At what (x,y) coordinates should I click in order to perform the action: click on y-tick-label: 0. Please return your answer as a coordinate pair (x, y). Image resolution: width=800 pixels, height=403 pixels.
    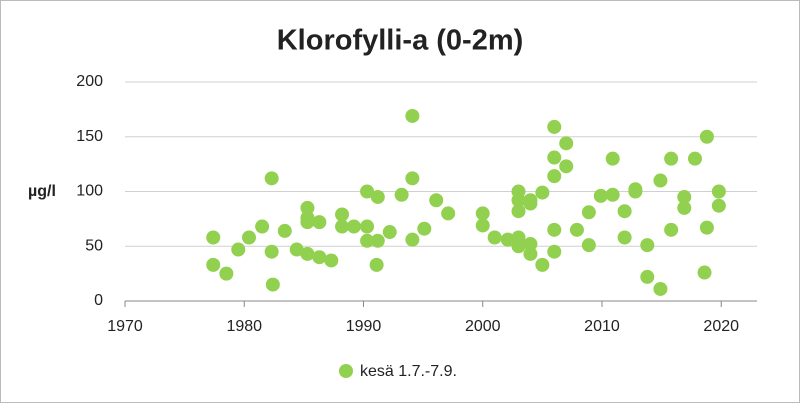
    Looking at the image, I should click on (98, 300).